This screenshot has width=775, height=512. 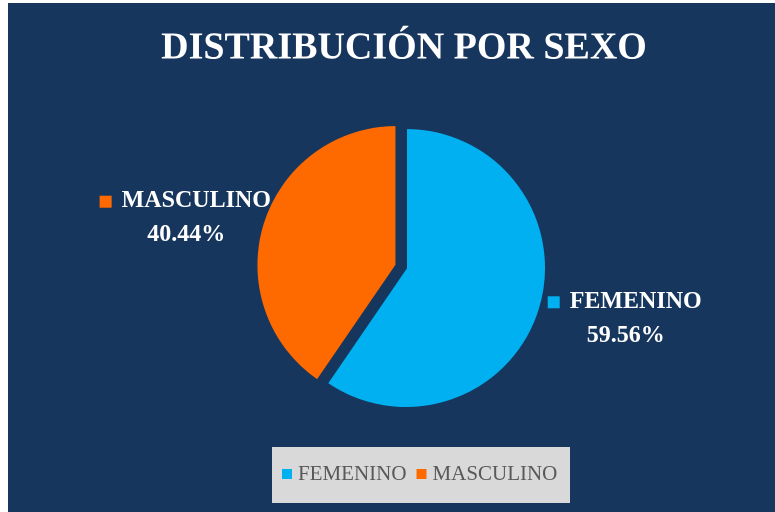 I want to click on chart-title: DISTRIBUCIÓN POR SEXO, so click(x=404, y=47).